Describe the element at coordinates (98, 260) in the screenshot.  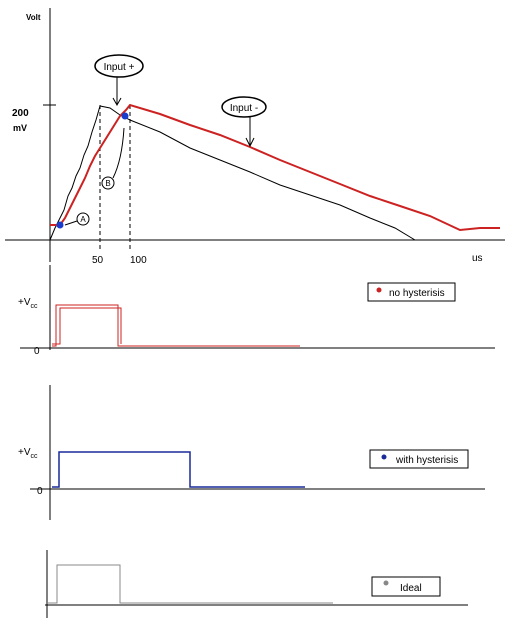
I see `x-tick: 50` at that location.